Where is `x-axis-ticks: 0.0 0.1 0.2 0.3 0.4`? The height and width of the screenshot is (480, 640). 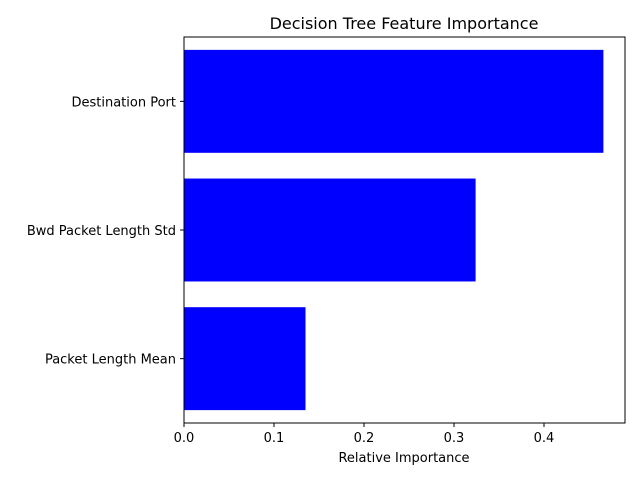 x-axis-ticks: 0.0 0.1 0.2 0.3 0.4 is located at coordinates (364, 434).